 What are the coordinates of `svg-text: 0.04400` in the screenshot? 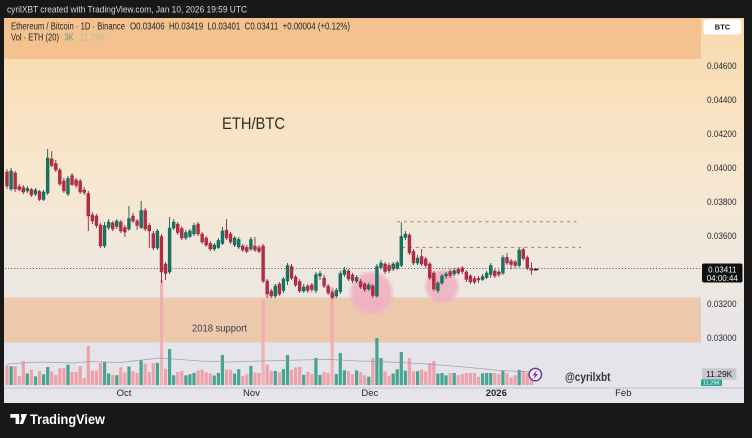 It's located at (722, 100).